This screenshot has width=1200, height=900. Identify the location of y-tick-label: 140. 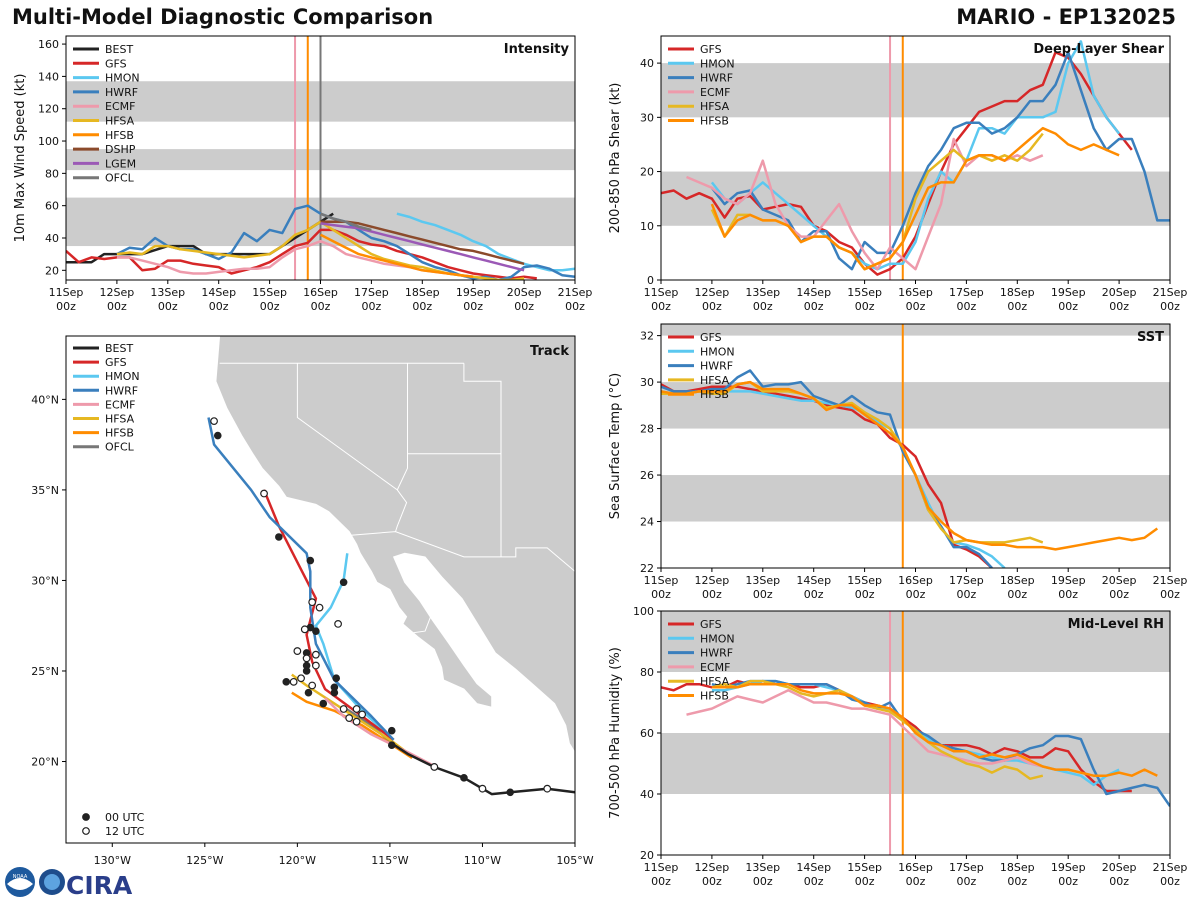
(48, 76).